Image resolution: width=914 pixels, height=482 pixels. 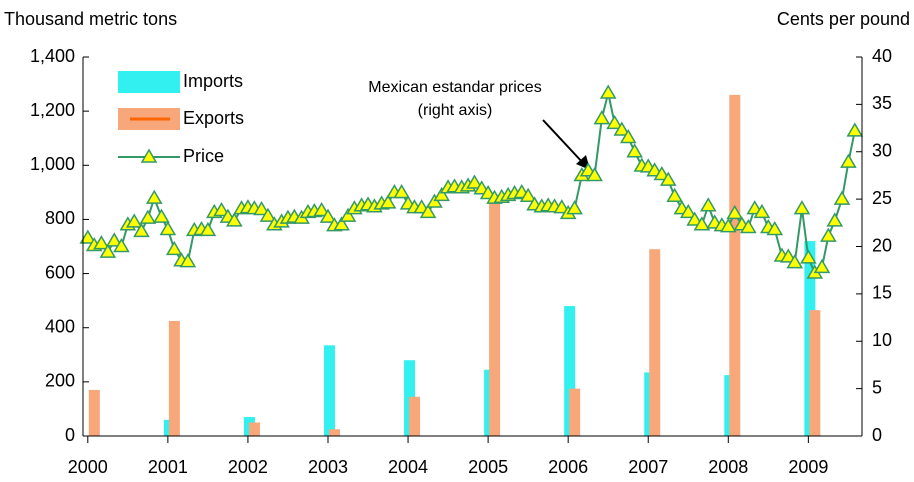 I want to click on y-tick-label: 1,000, so click(x=52, y=164).